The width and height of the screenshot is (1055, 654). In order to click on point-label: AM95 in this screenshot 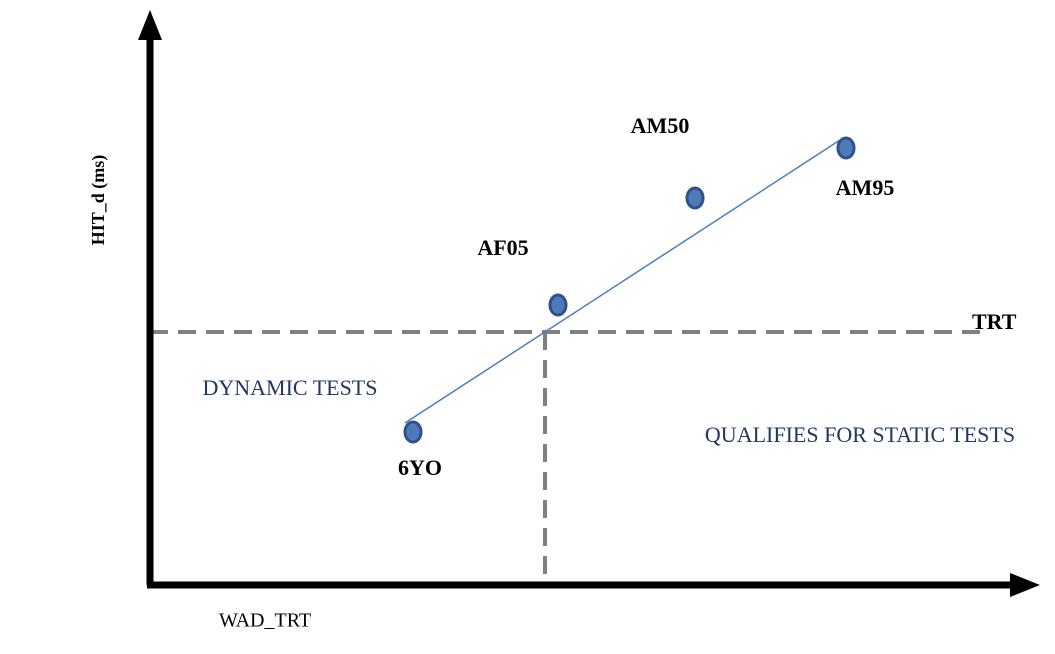, I will do `click(865, 187)`.